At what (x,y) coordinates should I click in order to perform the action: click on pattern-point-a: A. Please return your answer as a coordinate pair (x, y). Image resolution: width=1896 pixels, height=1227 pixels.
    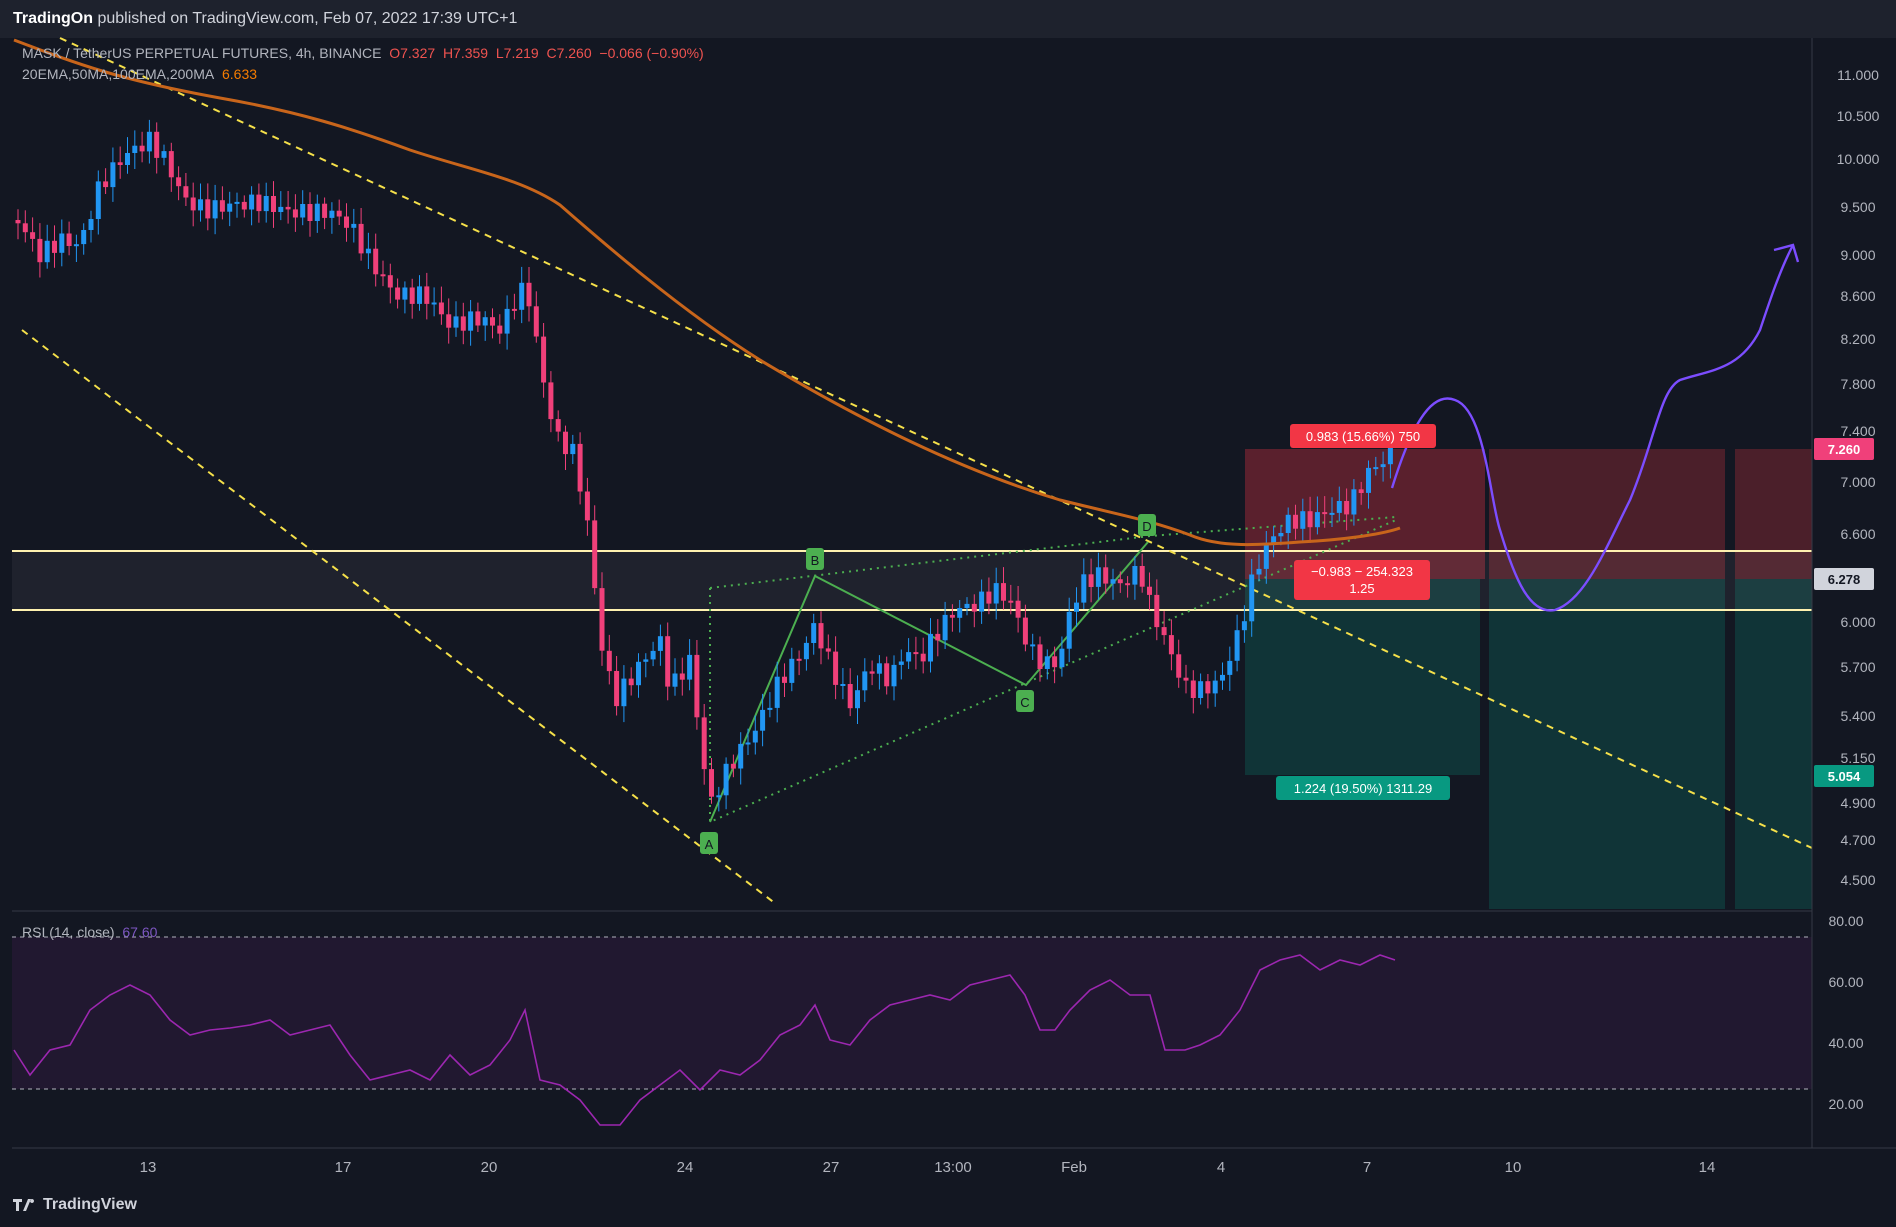
    Looking at the image, I should click on (709, 843).